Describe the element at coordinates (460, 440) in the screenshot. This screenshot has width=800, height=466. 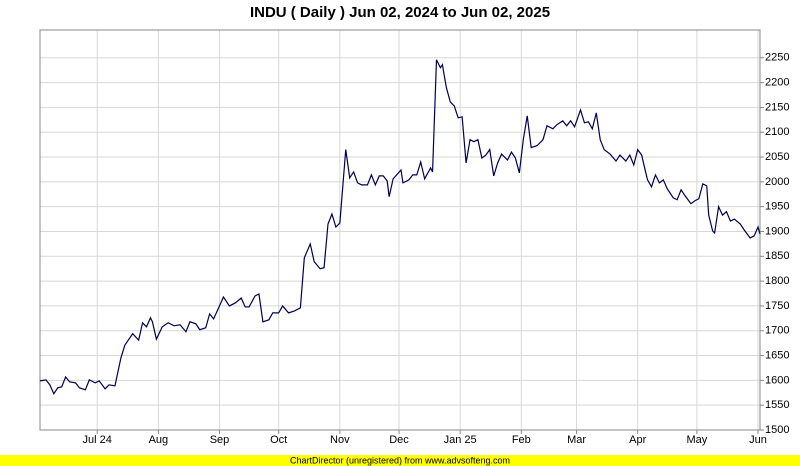
I see `x-tick-label: Jan 25` at that location.